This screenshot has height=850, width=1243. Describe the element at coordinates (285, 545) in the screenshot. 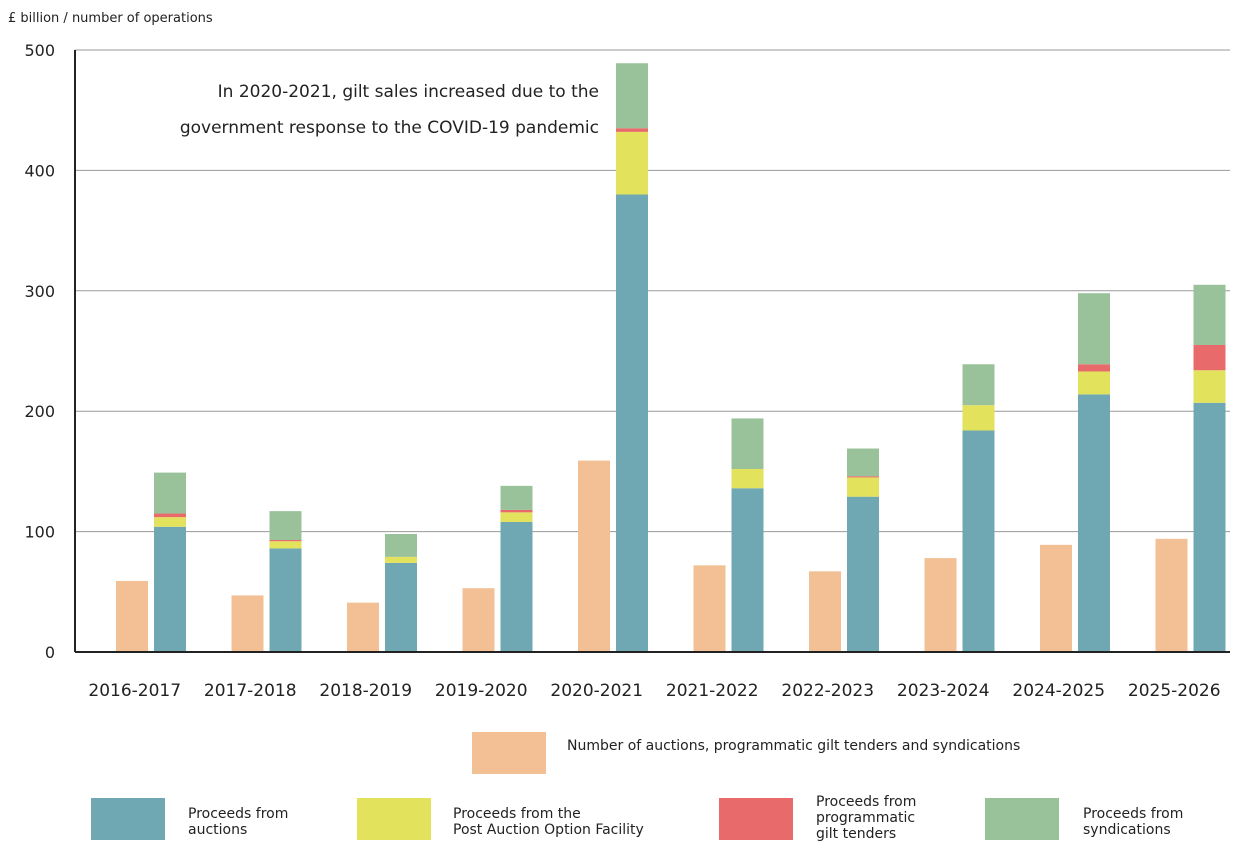

I see `bar-paof-2017-2018` at that location.